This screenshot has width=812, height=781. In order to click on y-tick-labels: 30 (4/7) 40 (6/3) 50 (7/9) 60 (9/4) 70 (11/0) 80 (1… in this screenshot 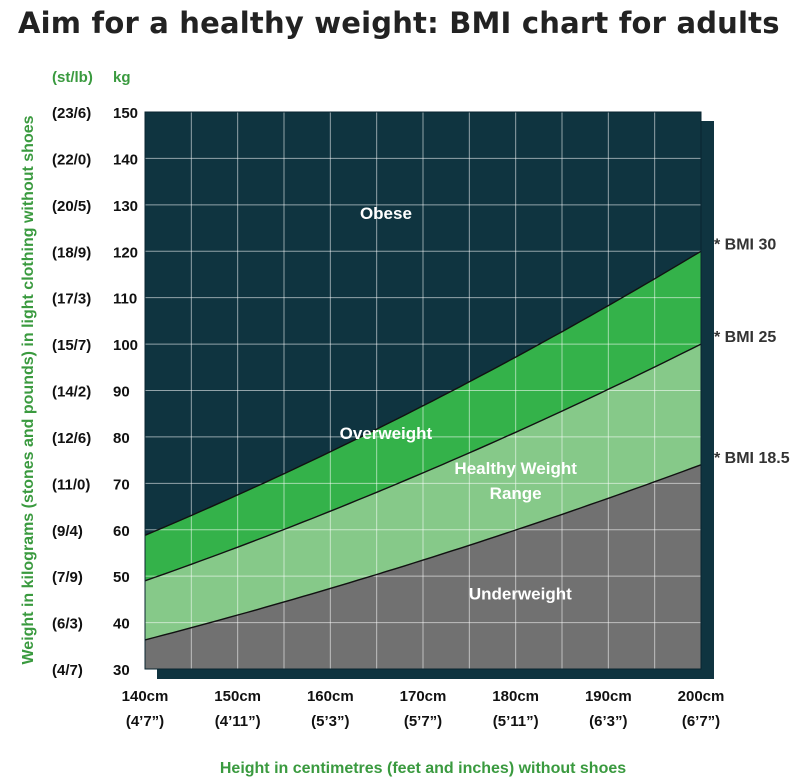, I will do `click(95, 392)`.